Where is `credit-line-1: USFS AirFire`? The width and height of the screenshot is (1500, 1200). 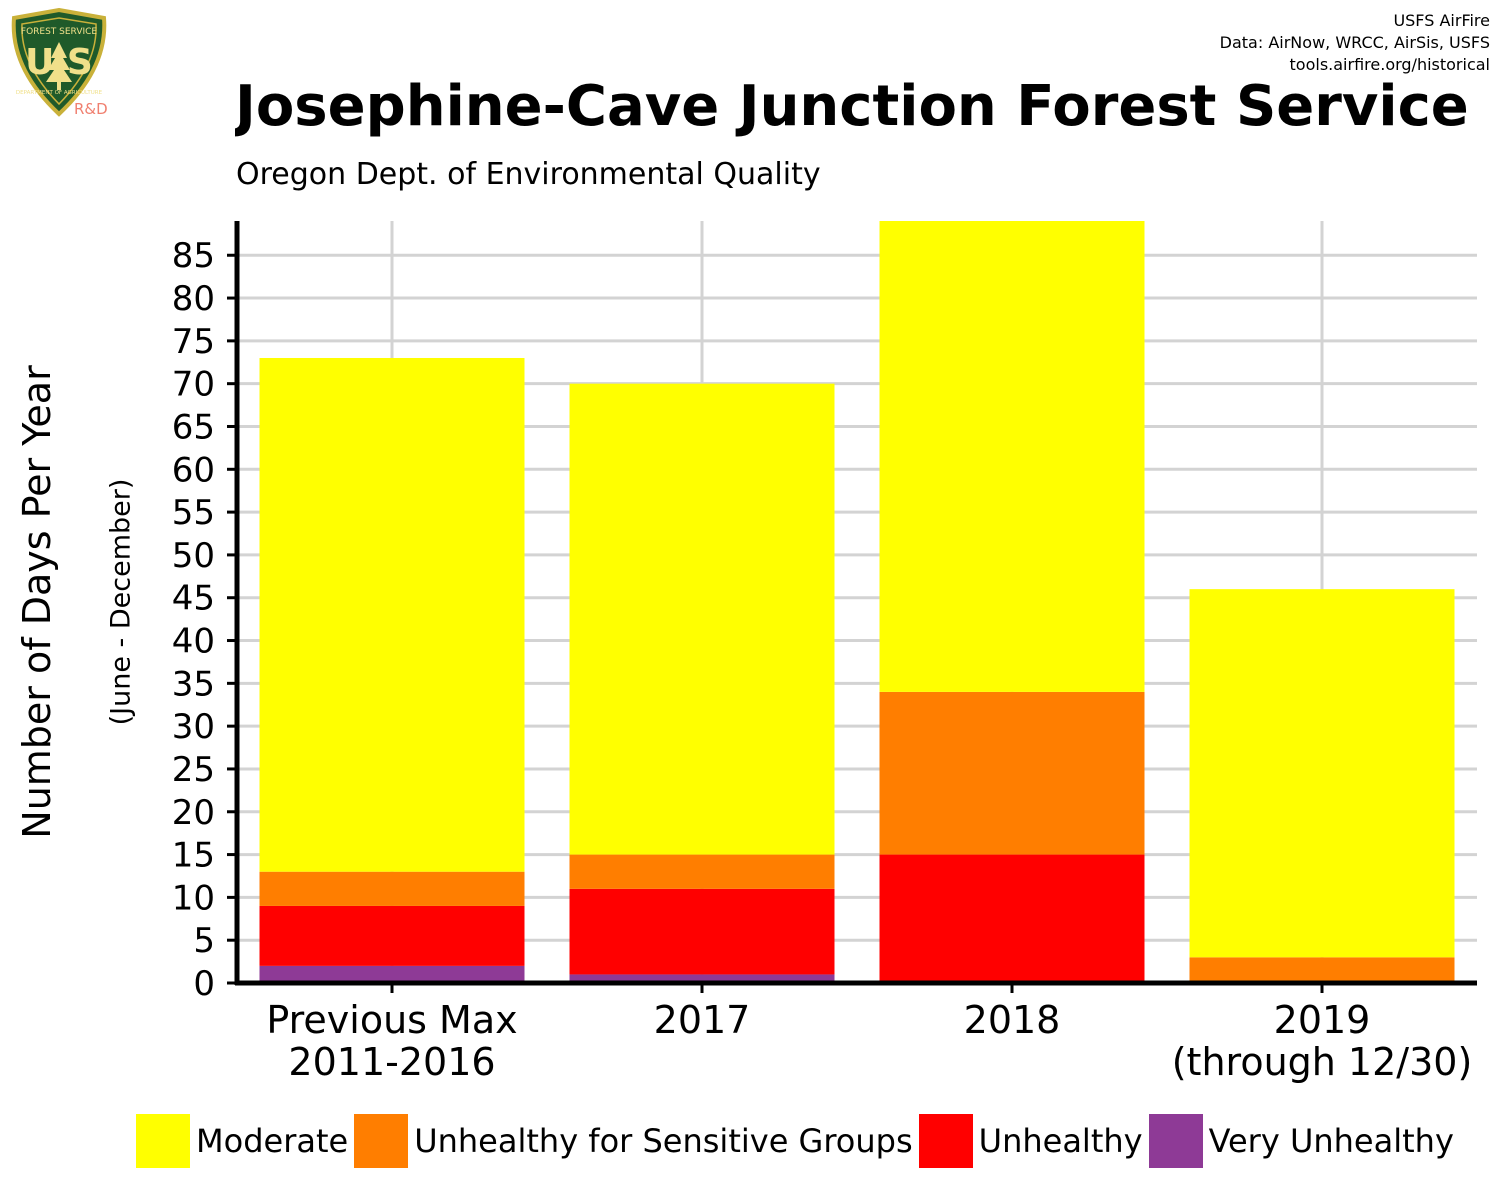
credit-line-1: USFS AirFire is located at coordinates (1441, 20).